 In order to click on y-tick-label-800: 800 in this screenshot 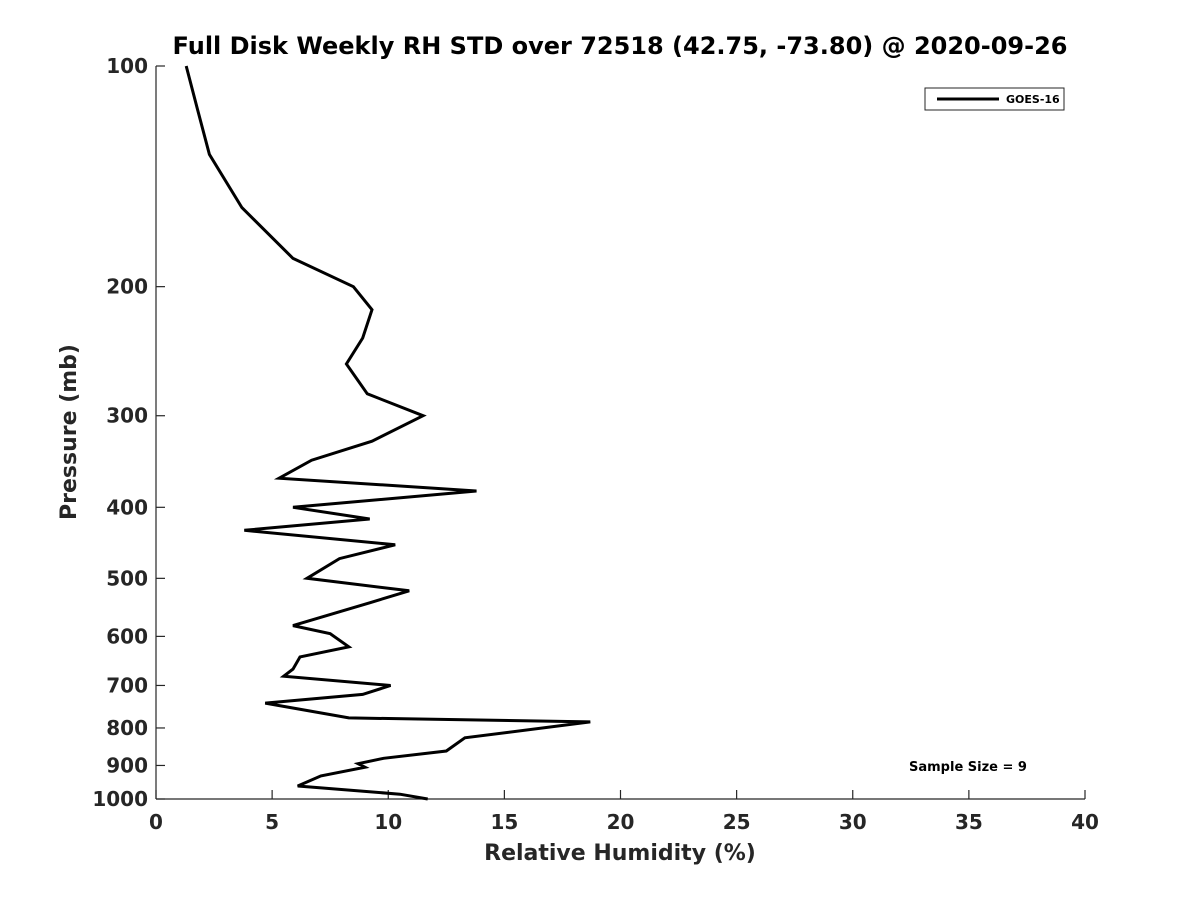, I will do `click(127, 728)`.